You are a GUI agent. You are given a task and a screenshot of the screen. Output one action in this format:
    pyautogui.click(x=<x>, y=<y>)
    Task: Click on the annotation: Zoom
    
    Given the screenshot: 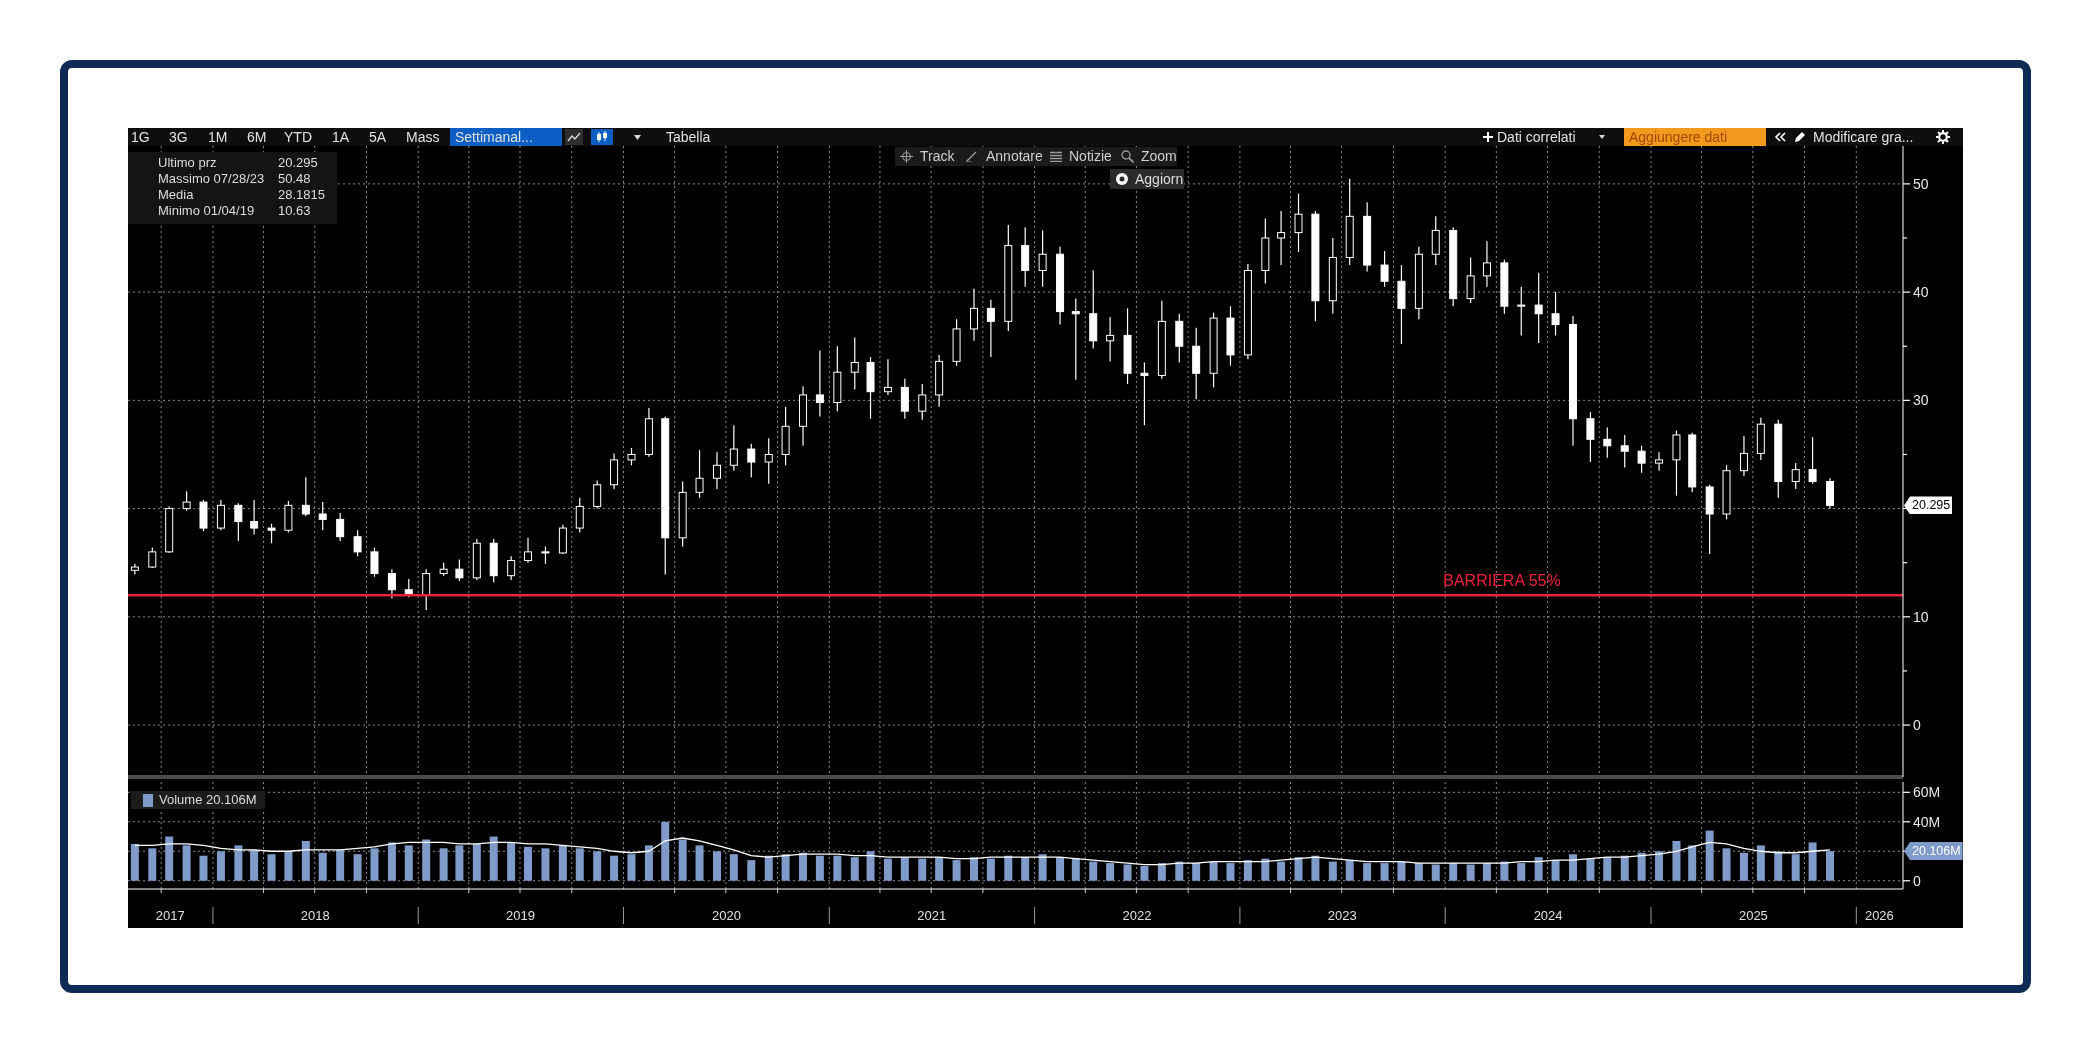 What is the action you would take?
    pyautogui.click(x=1159, y=156)
    